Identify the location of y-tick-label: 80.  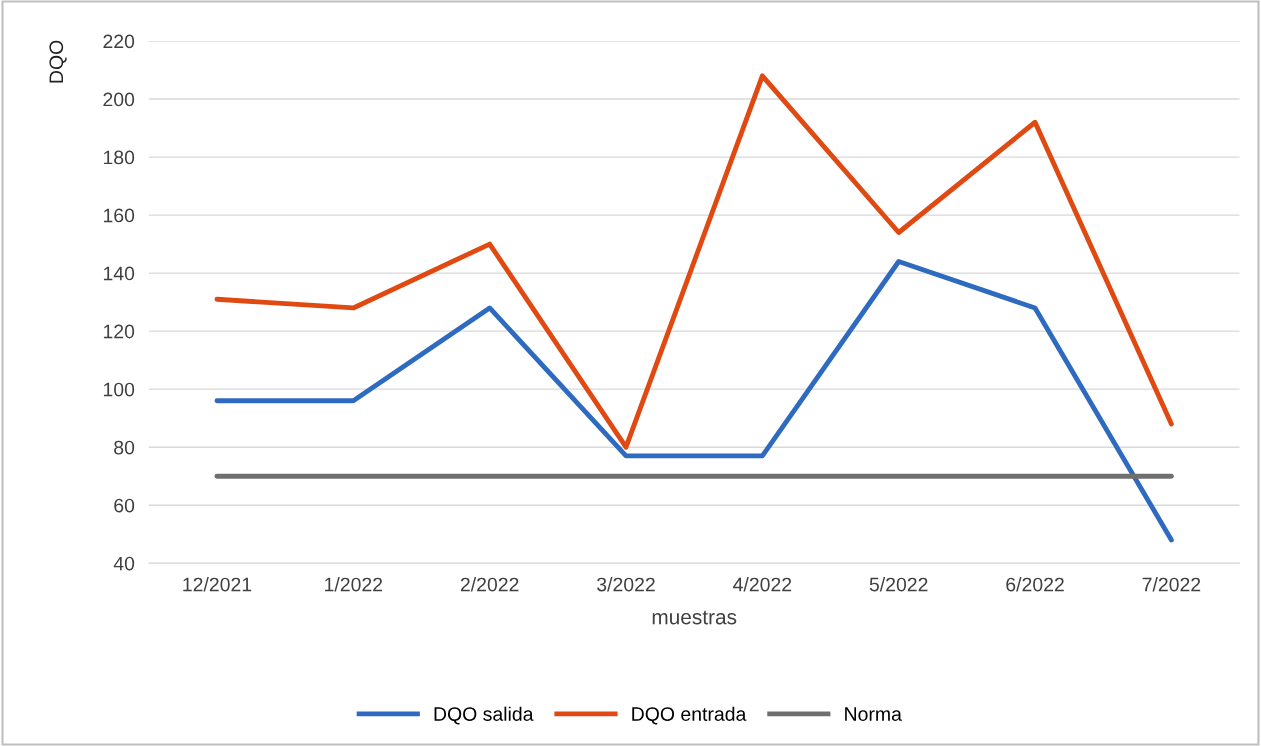
(124, 447).